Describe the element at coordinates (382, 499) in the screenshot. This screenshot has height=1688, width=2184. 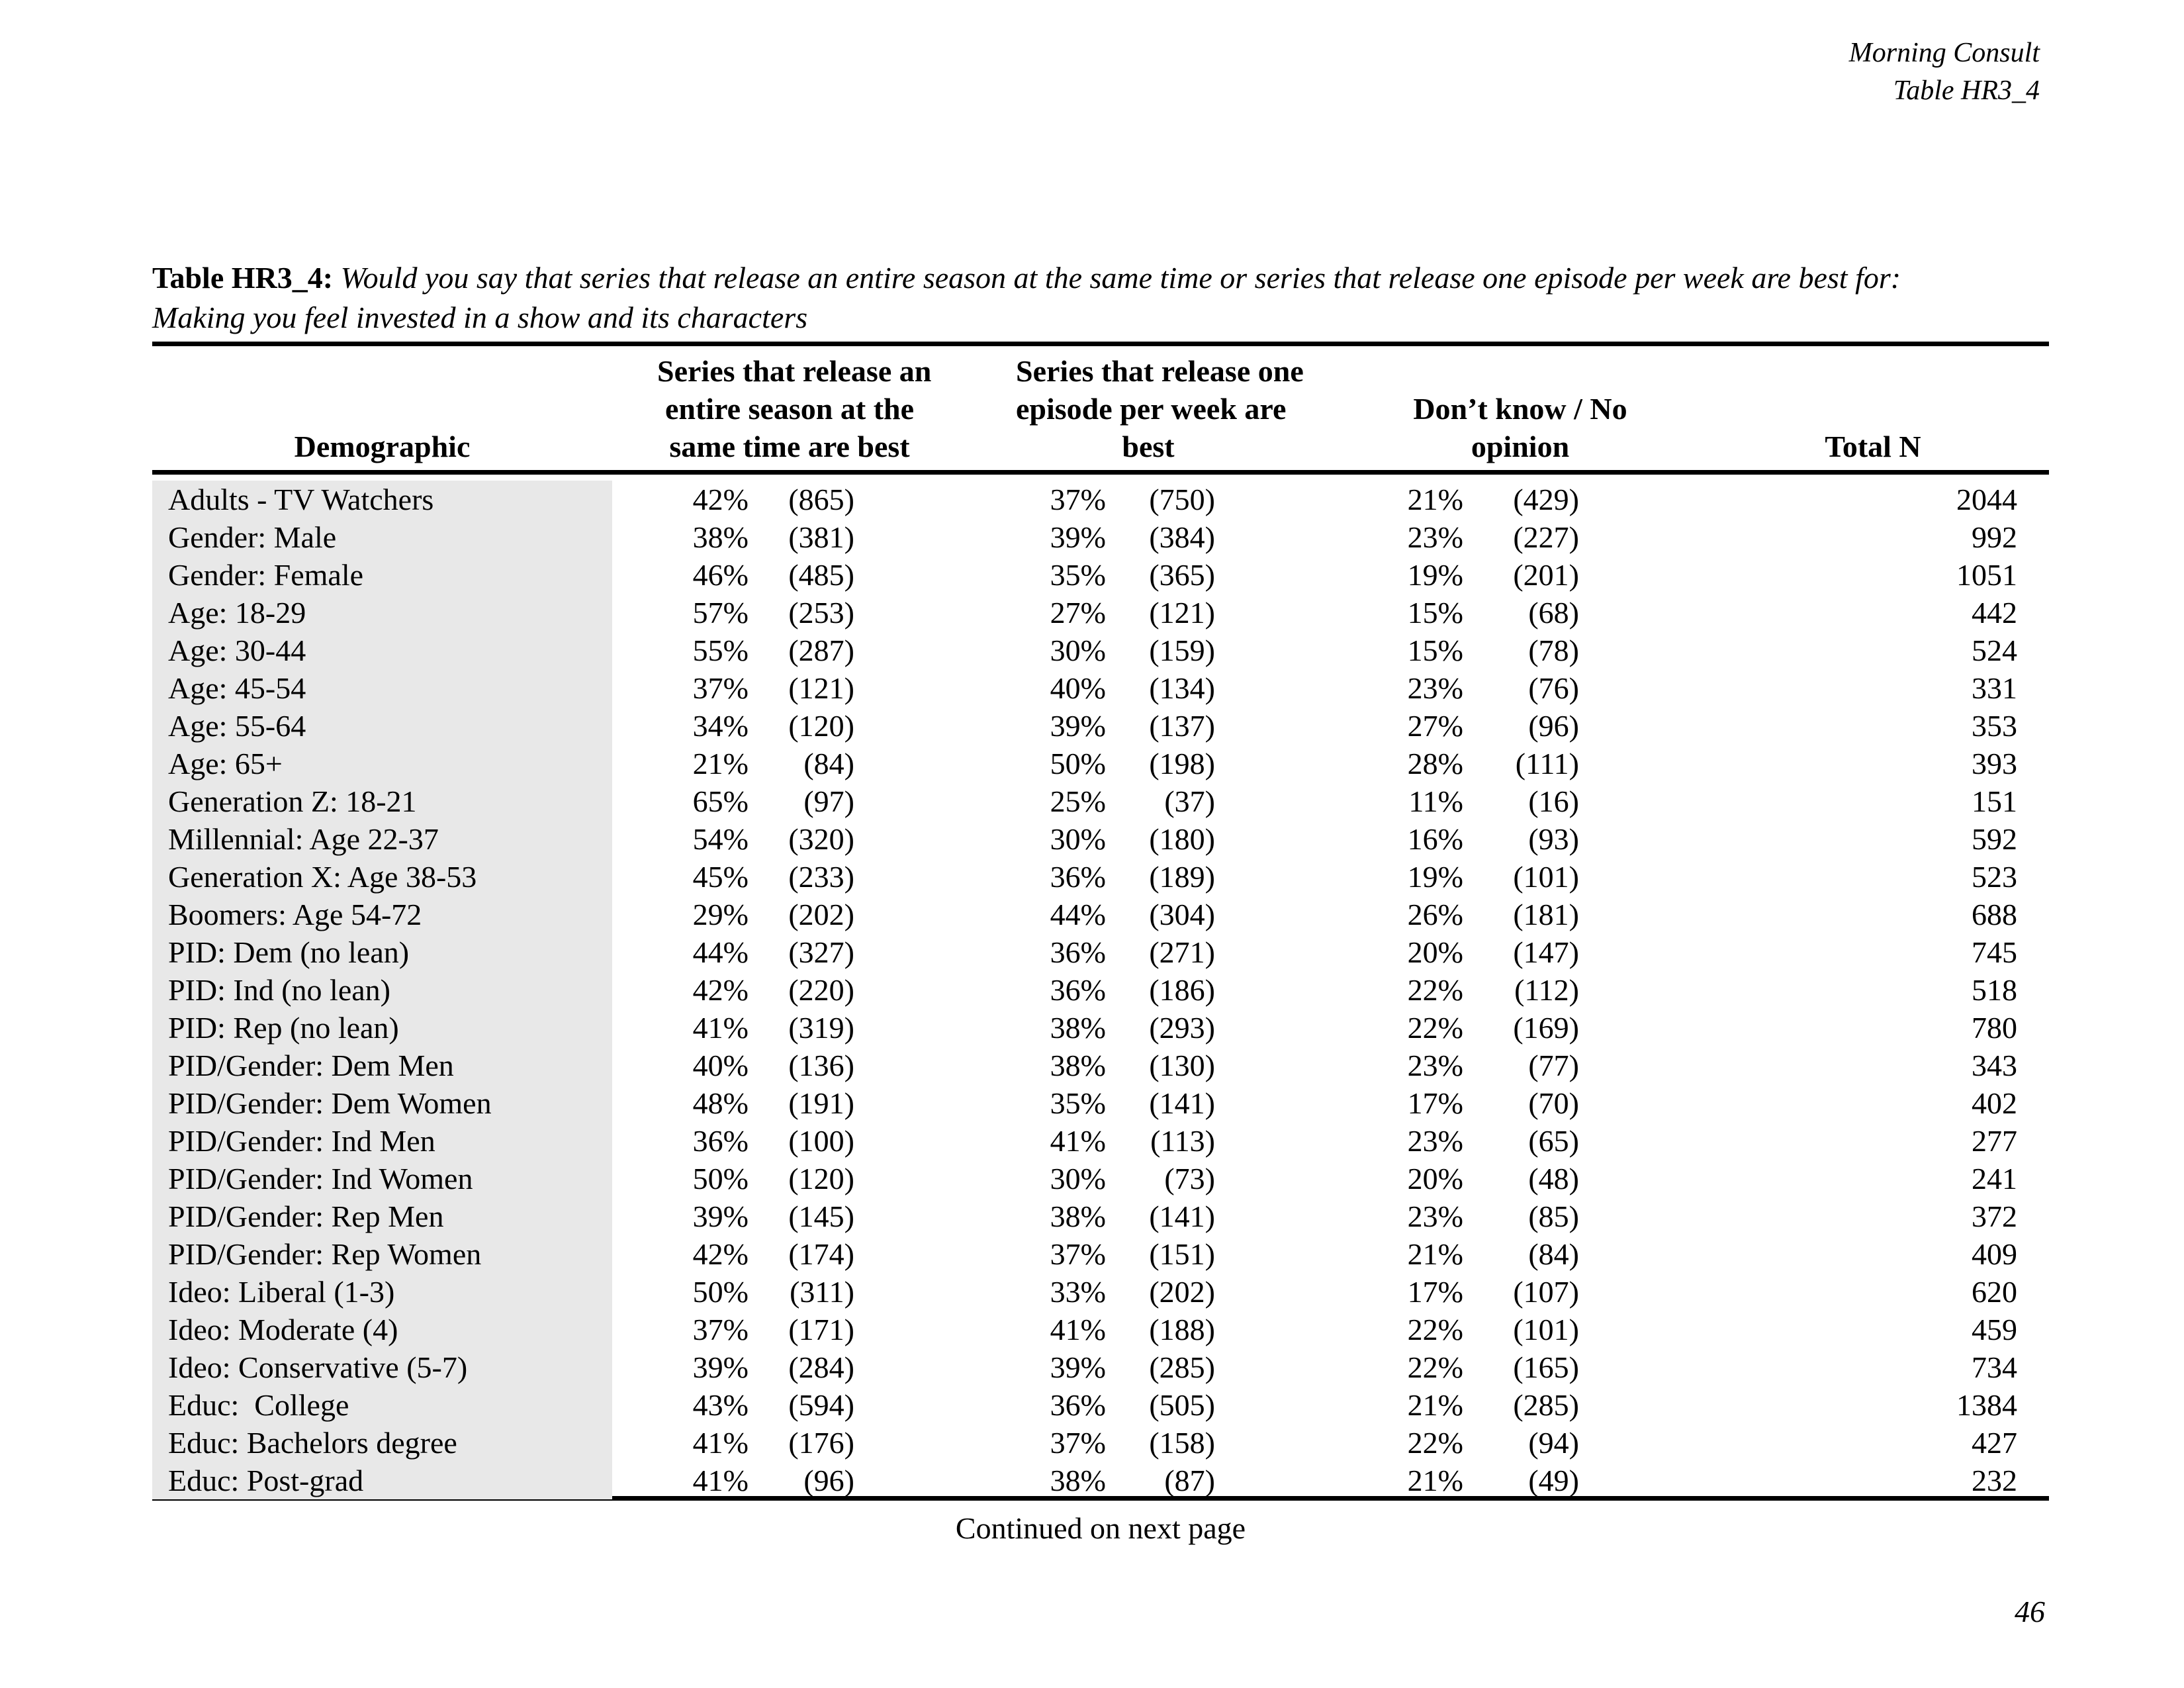
I see `demographic-label: Adults - TV Watchers` at that location.